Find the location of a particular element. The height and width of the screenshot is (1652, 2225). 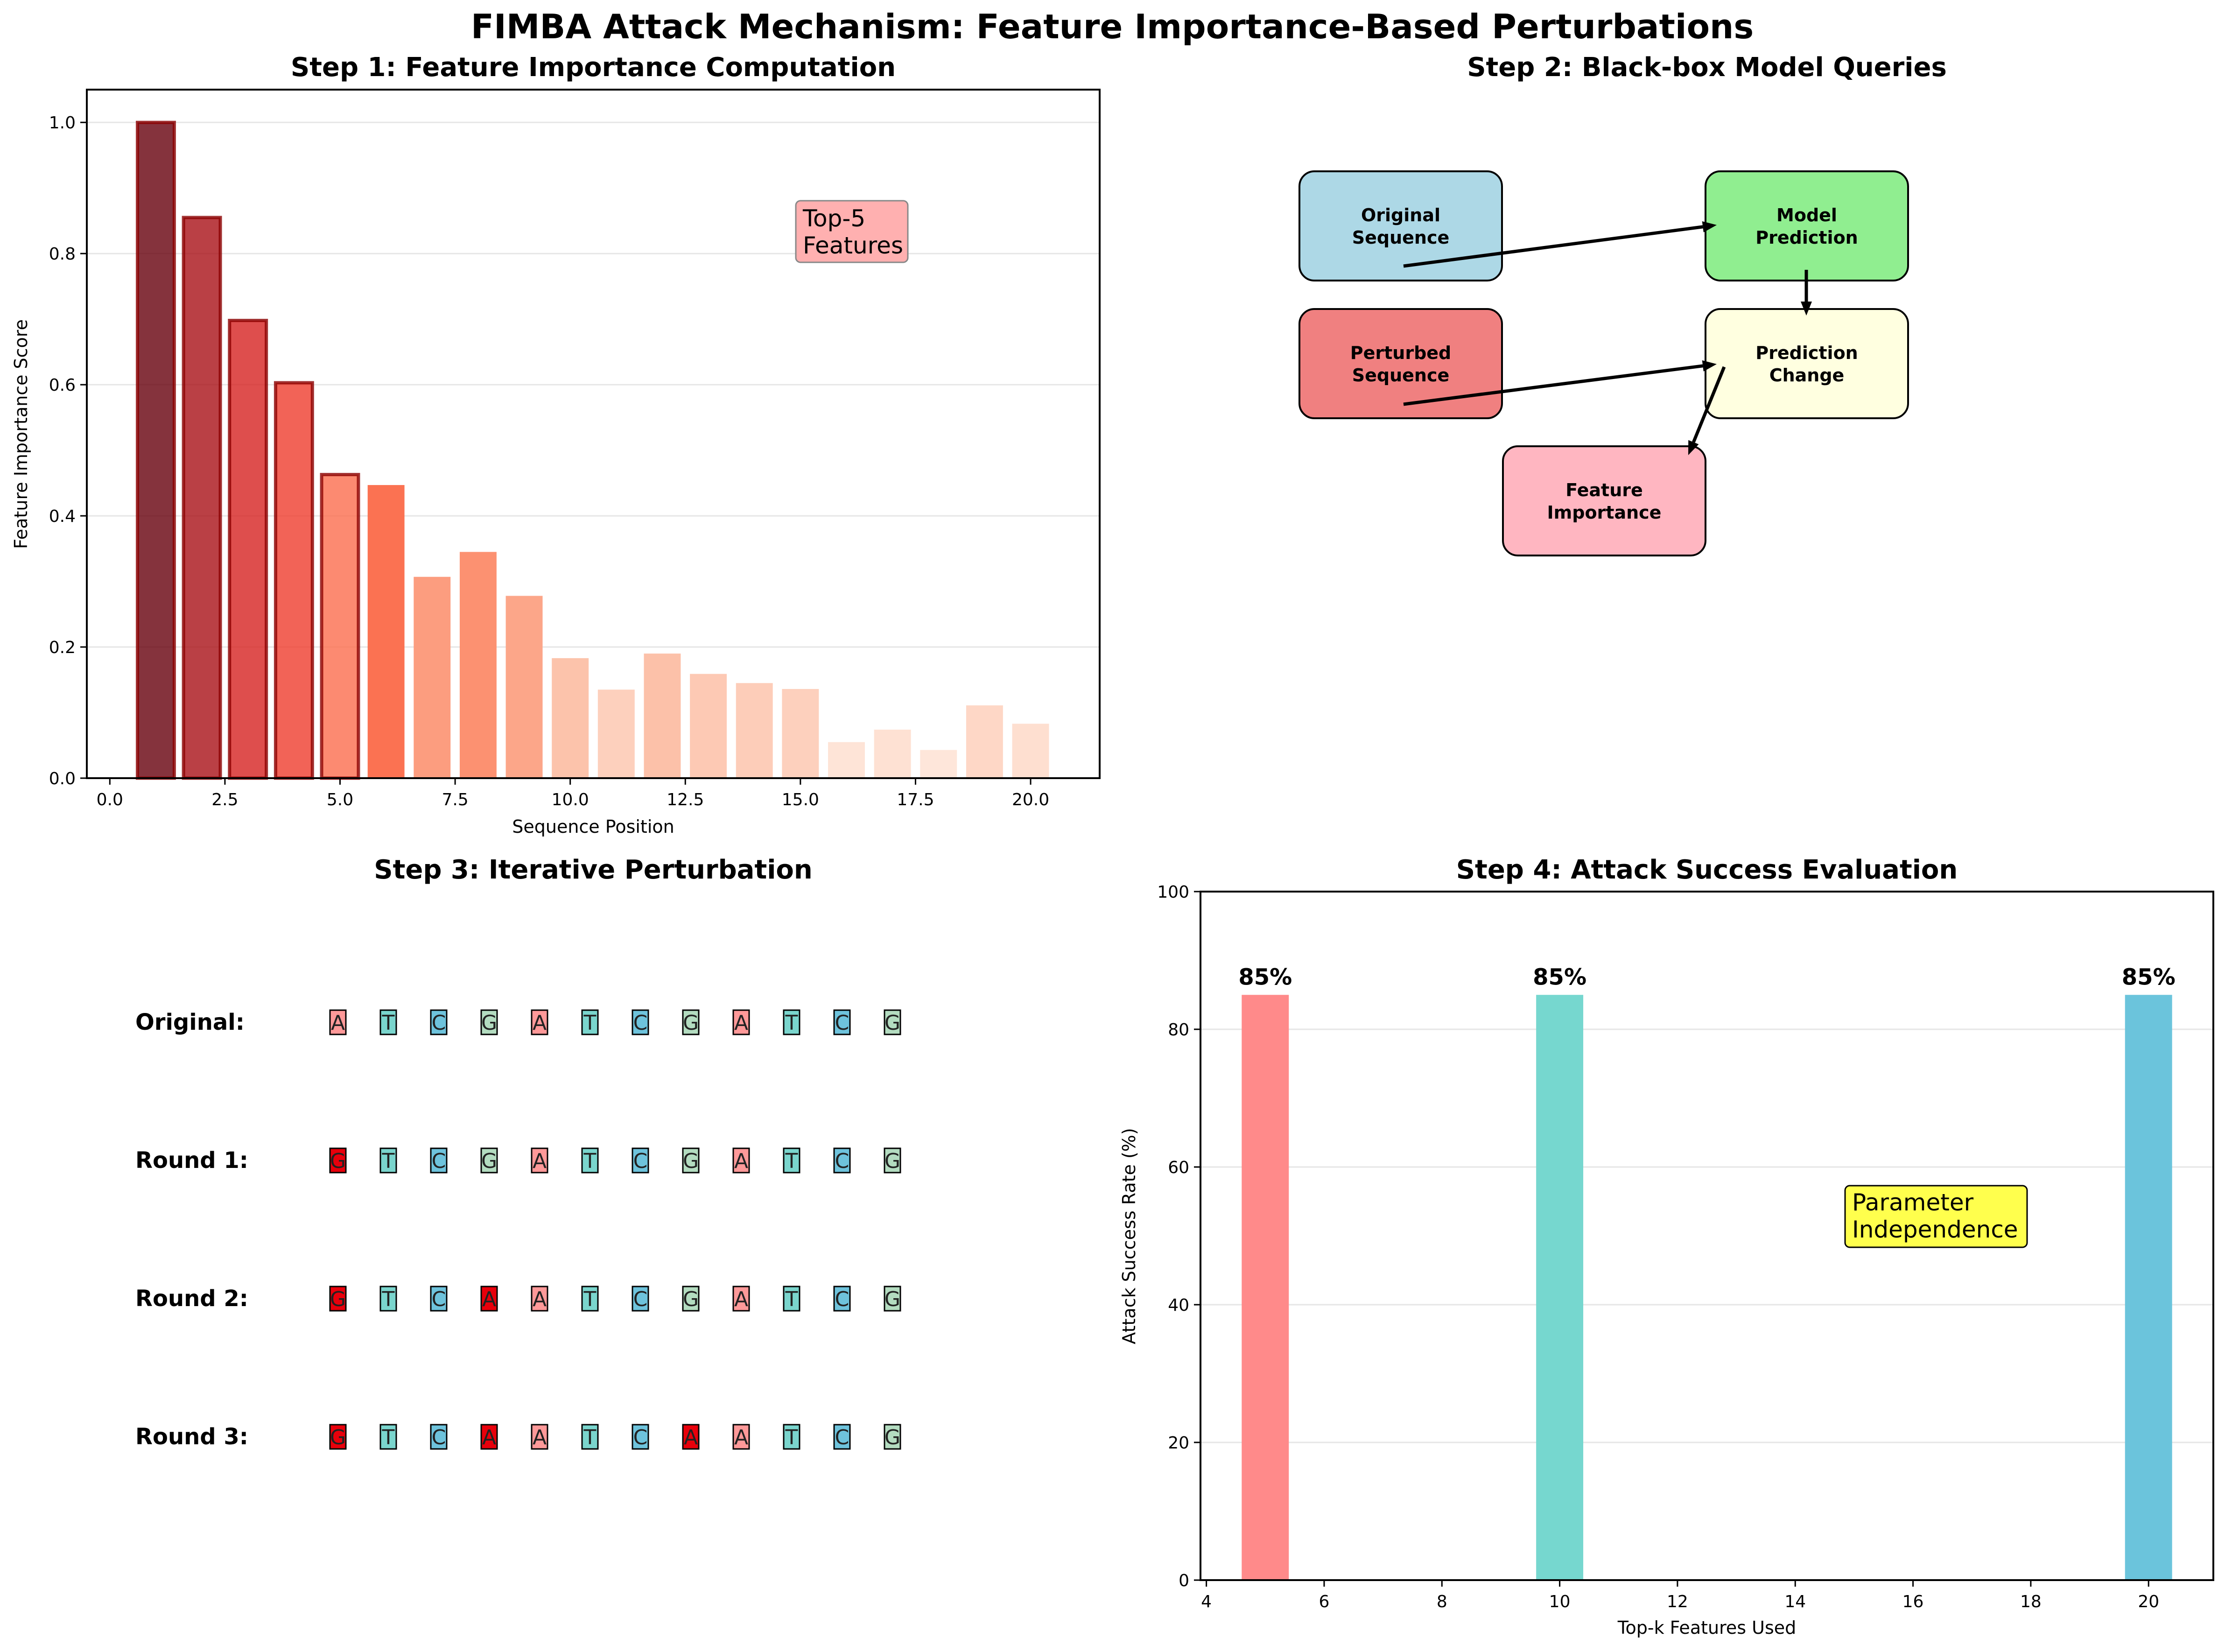

panel1-xtick-label: 0.0 is located at coordinates (110, 799).